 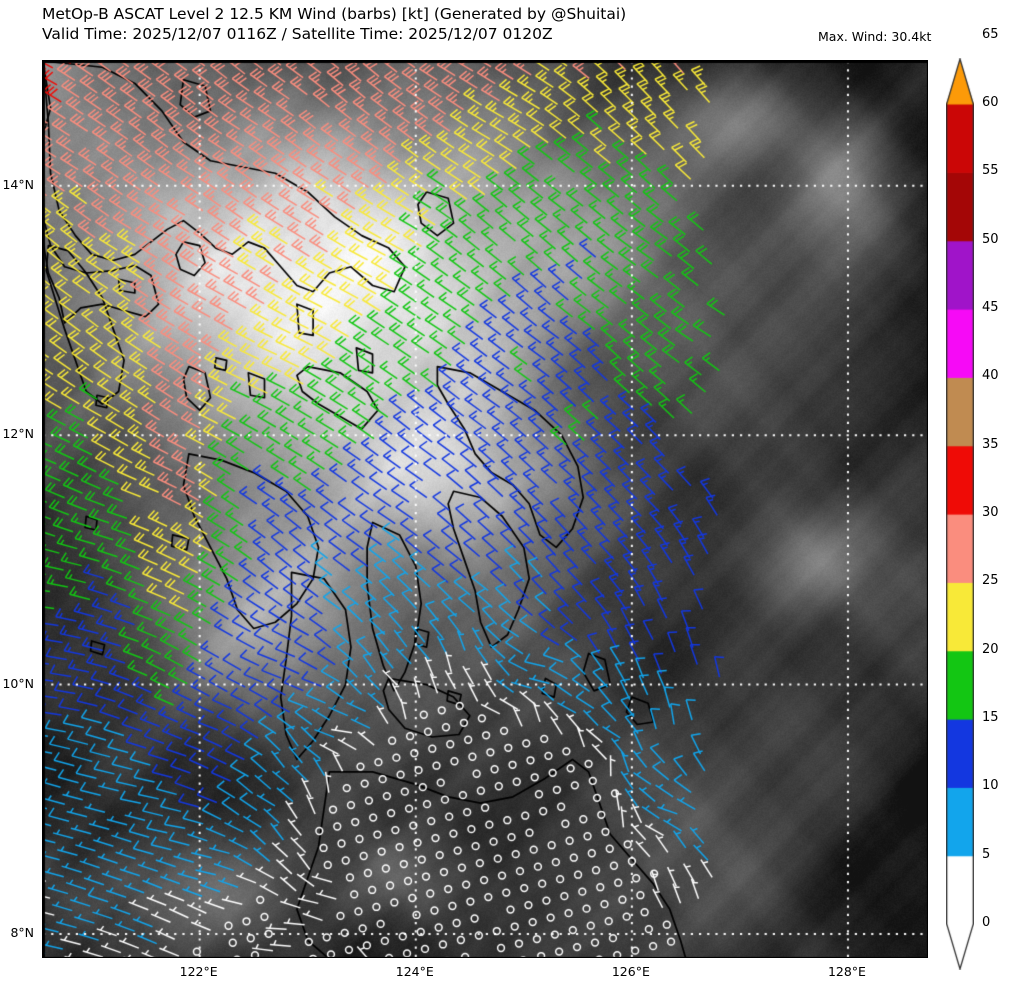 I want to click on latitude-tick-label: 10°N, so click(x=18, y=683).